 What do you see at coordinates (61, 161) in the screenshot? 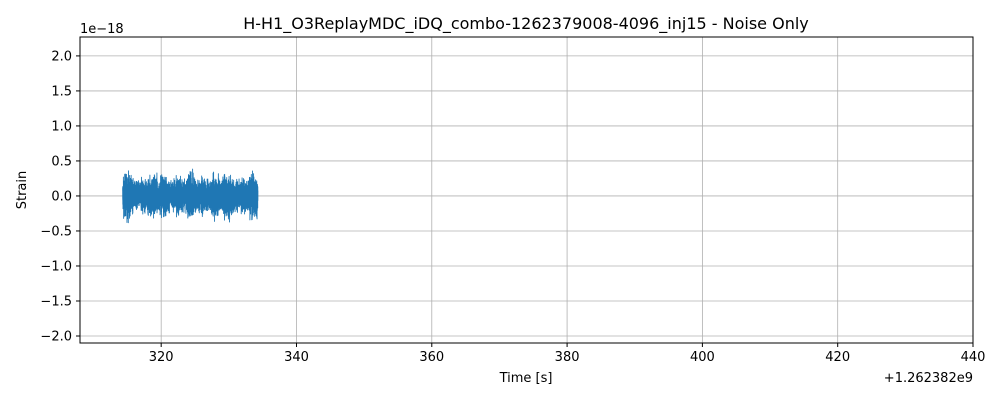
I see `y-tick-label: 0.5` at bounding box center [61, 161].